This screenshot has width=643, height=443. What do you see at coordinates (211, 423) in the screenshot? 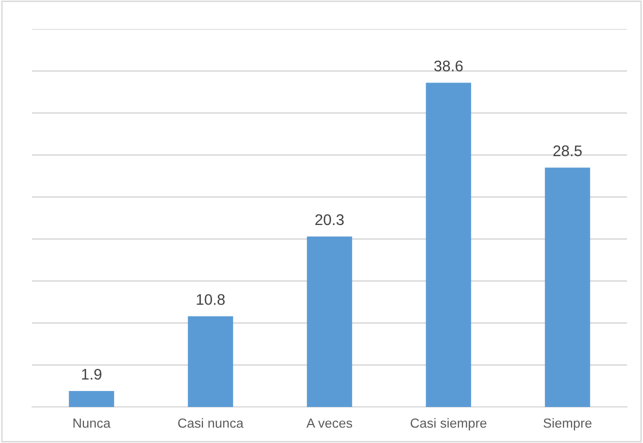
I see `x-tick-label: Casi nunca` at bounding box center [211, 423].